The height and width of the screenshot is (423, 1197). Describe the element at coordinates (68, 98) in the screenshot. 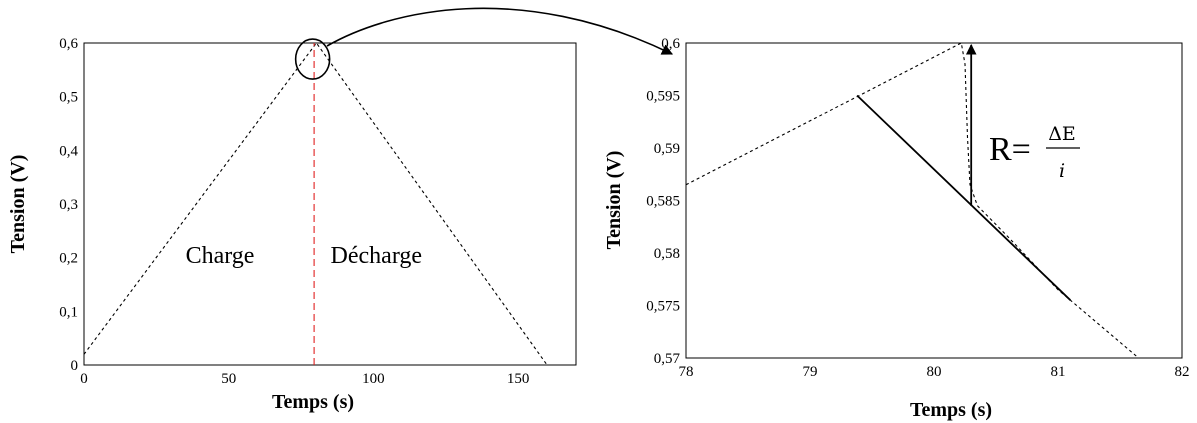

I see `y-tick-label: 0,5` at that location.